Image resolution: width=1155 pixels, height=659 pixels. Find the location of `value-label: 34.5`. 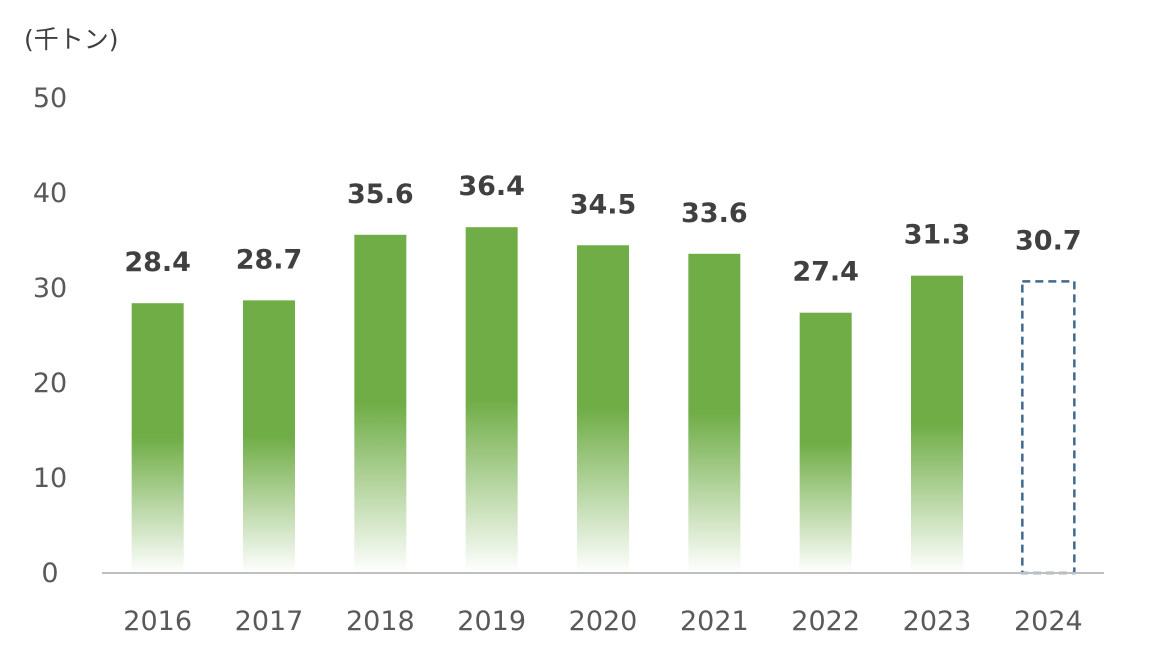

value-label: 34.5 is located at coordinates (603, 204).